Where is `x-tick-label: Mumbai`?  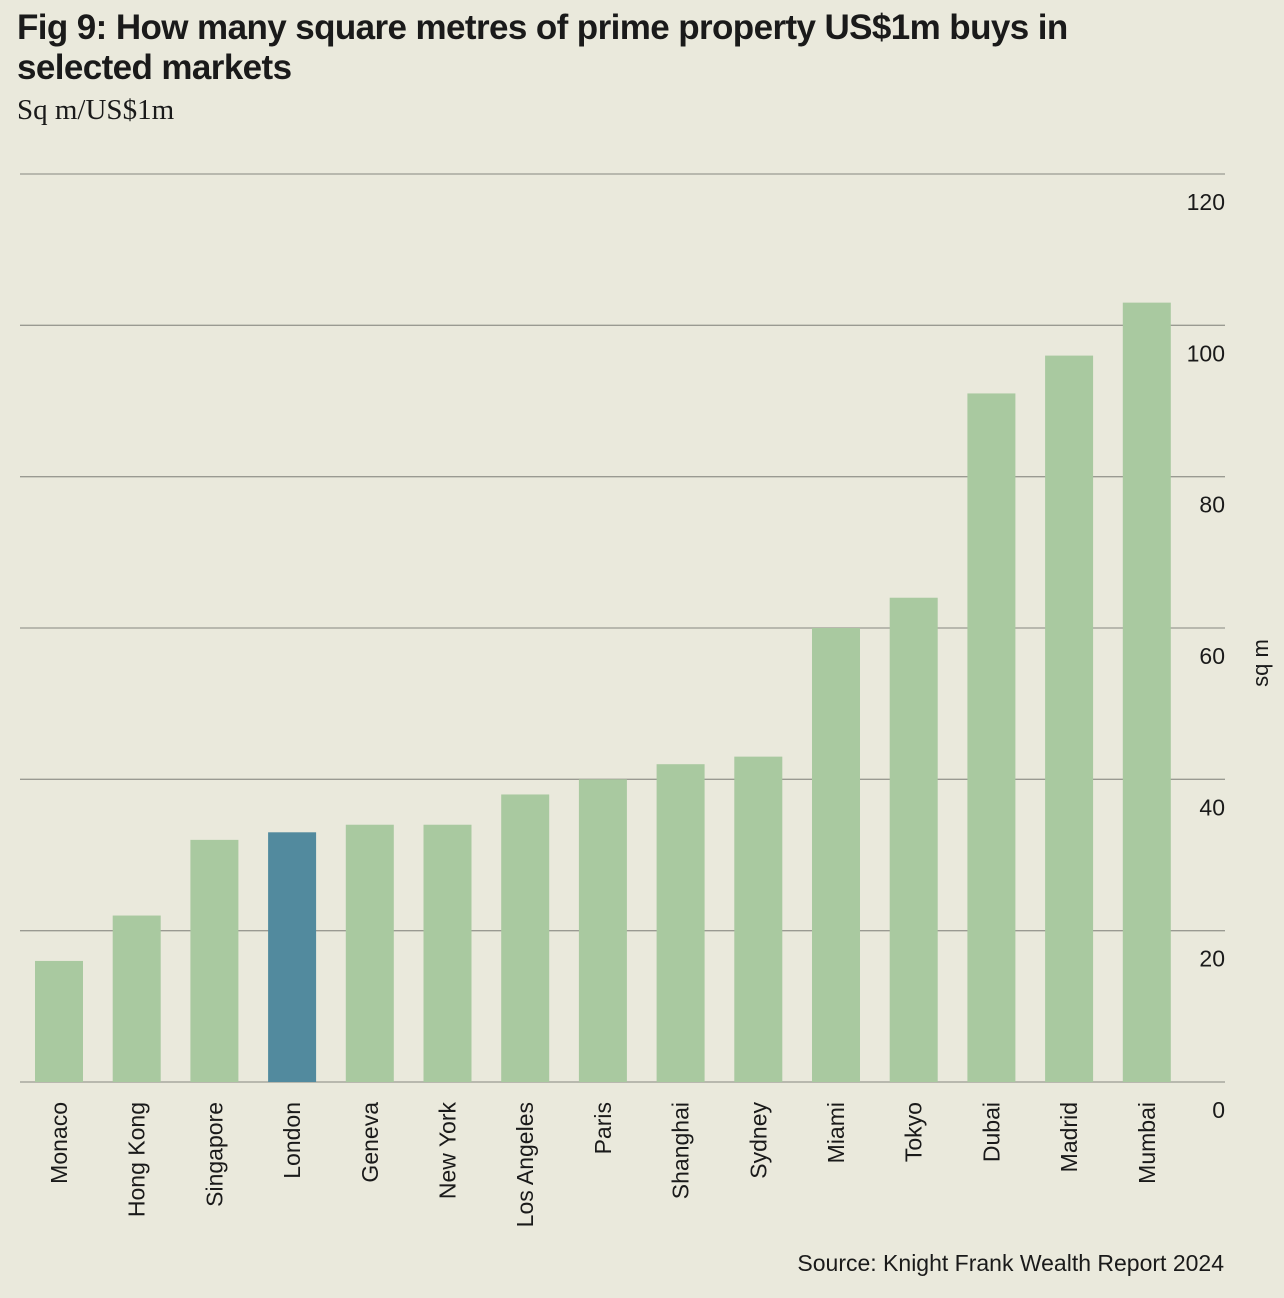 x-tick-label: Mumbai is located at coordinates (1147, 1143).